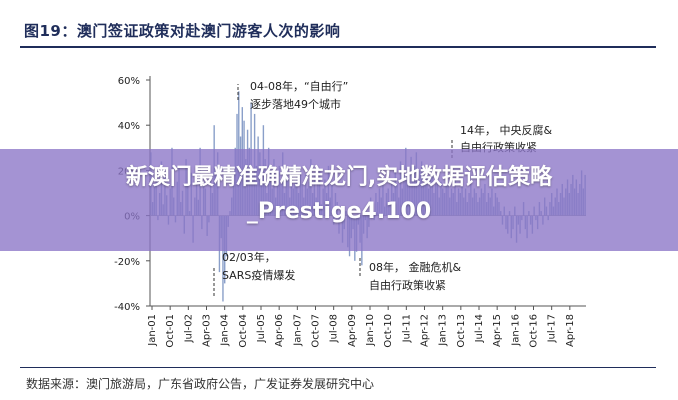 Image resolution: width=678 pixels, height=400 pixels. Describe the element at coordinates (497, 330) in the screenshot. I see `x-tick-label: Apr-15` at that location.